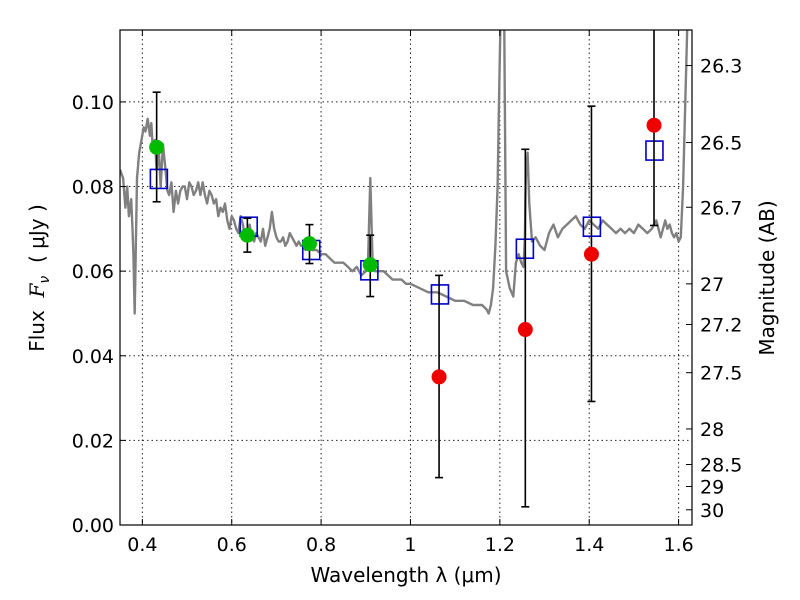 This screenshot has height=600, width=800. I want to click on x-tick-label: 1.6, so click(678, 545).